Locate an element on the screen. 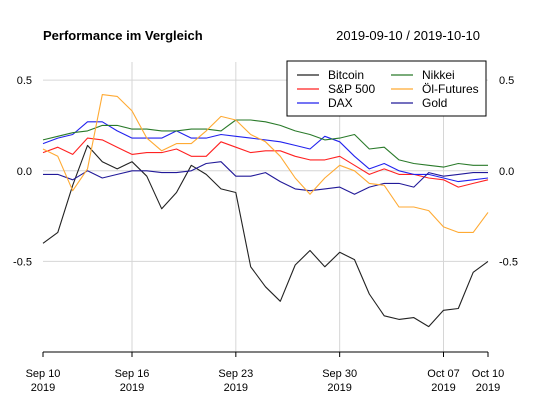  series-line-nikkei is located at coordinates (265, 143).